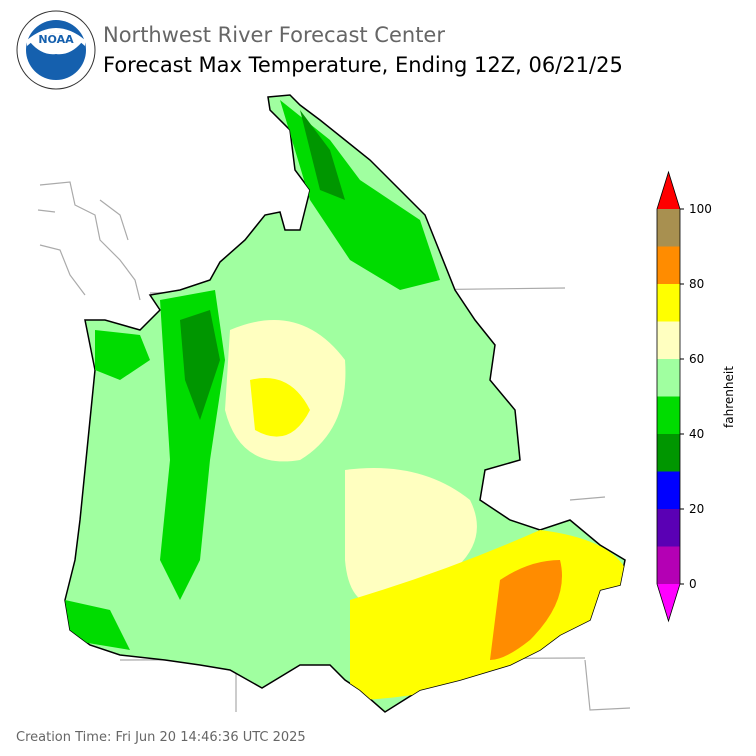 The width and height of the screenshot is (756, 756). What do you see at coordinates (668, 190) in the screenshot?
I see `colorbar-over` at bounding box center [668, 190].